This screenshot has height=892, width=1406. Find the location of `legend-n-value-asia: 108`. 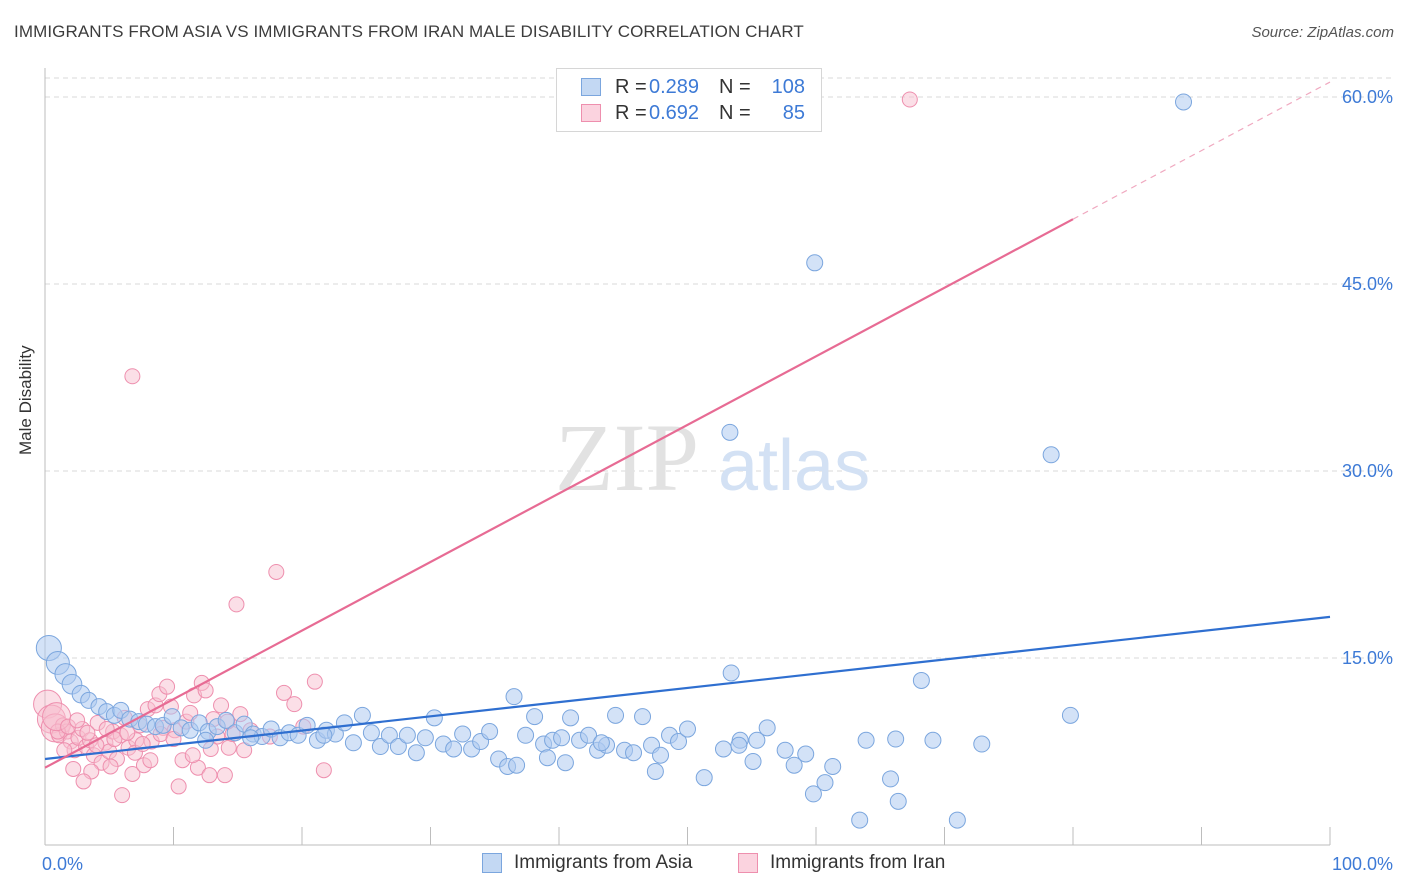

legend-n-value-asia: 108 is located at coordinates (788, 86).